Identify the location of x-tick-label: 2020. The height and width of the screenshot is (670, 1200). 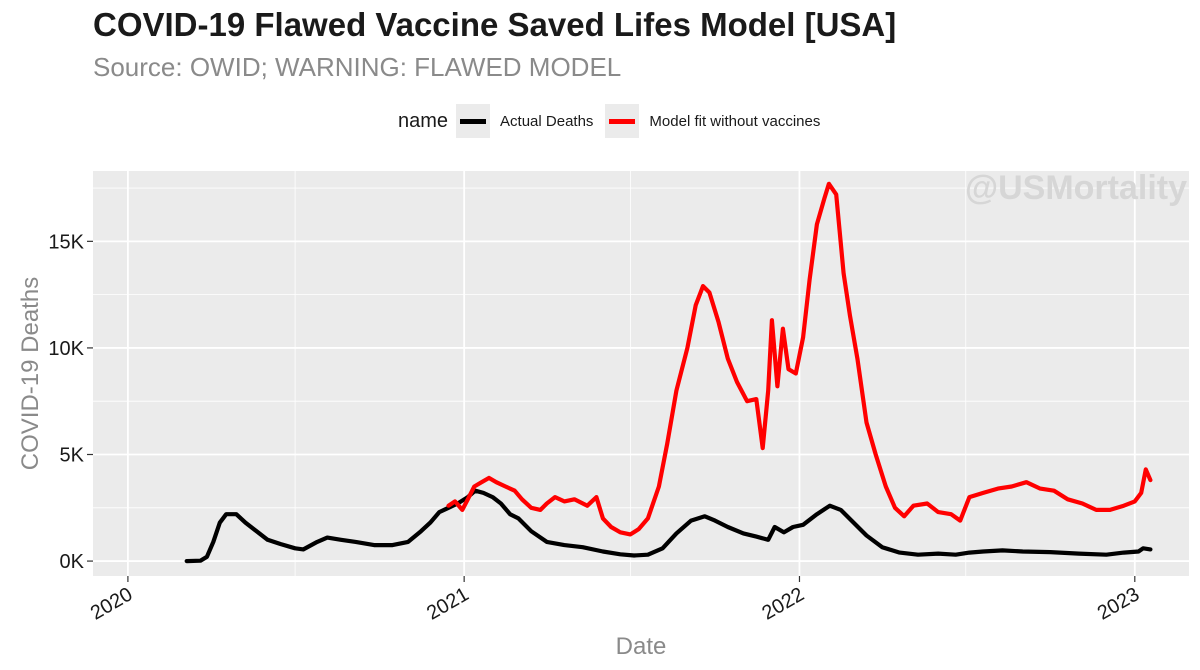
(112, 603).